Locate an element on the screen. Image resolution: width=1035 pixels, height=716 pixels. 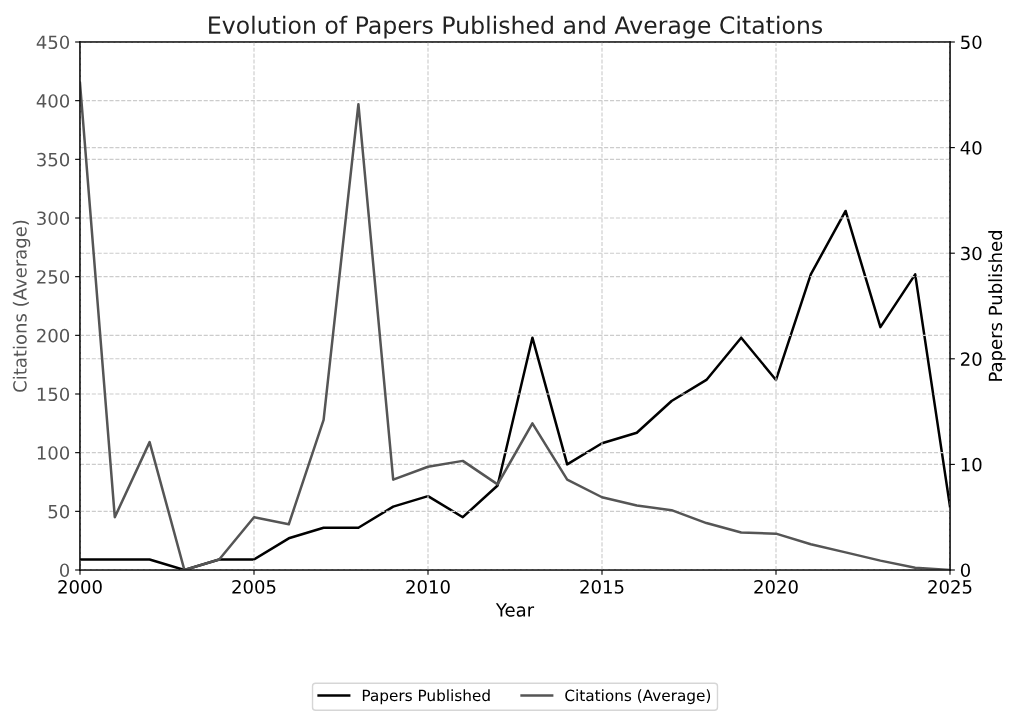
y2-axis-title: Papers Published is located at coordinates (997, 306).